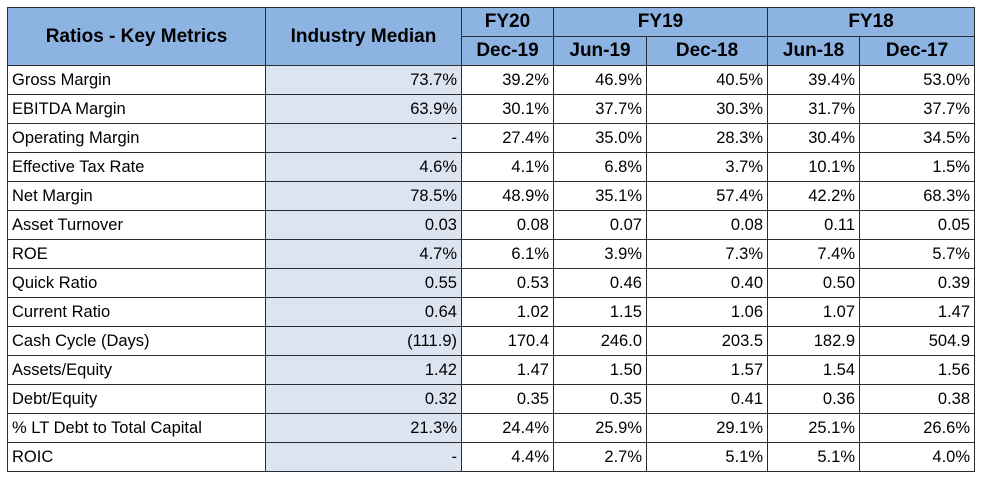 Image resolution: width=981 pixels, height=482 pixels. I want to click on industry-median-cell: (111.9), so click(363, 341).